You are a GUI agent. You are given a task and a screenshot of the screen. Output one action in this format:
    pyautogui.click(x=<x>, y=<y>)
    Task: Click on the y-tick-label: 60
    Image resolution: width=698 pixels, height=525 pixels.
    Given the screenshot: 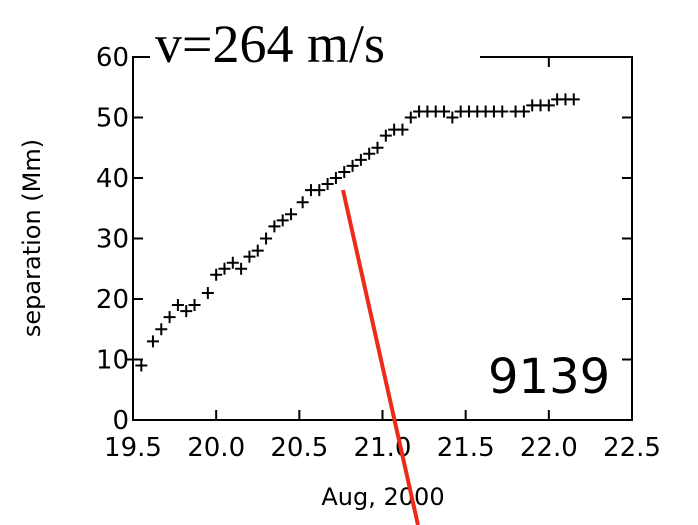 What is the action you would take?
    pyautogui.click(x=112, y=58)
    